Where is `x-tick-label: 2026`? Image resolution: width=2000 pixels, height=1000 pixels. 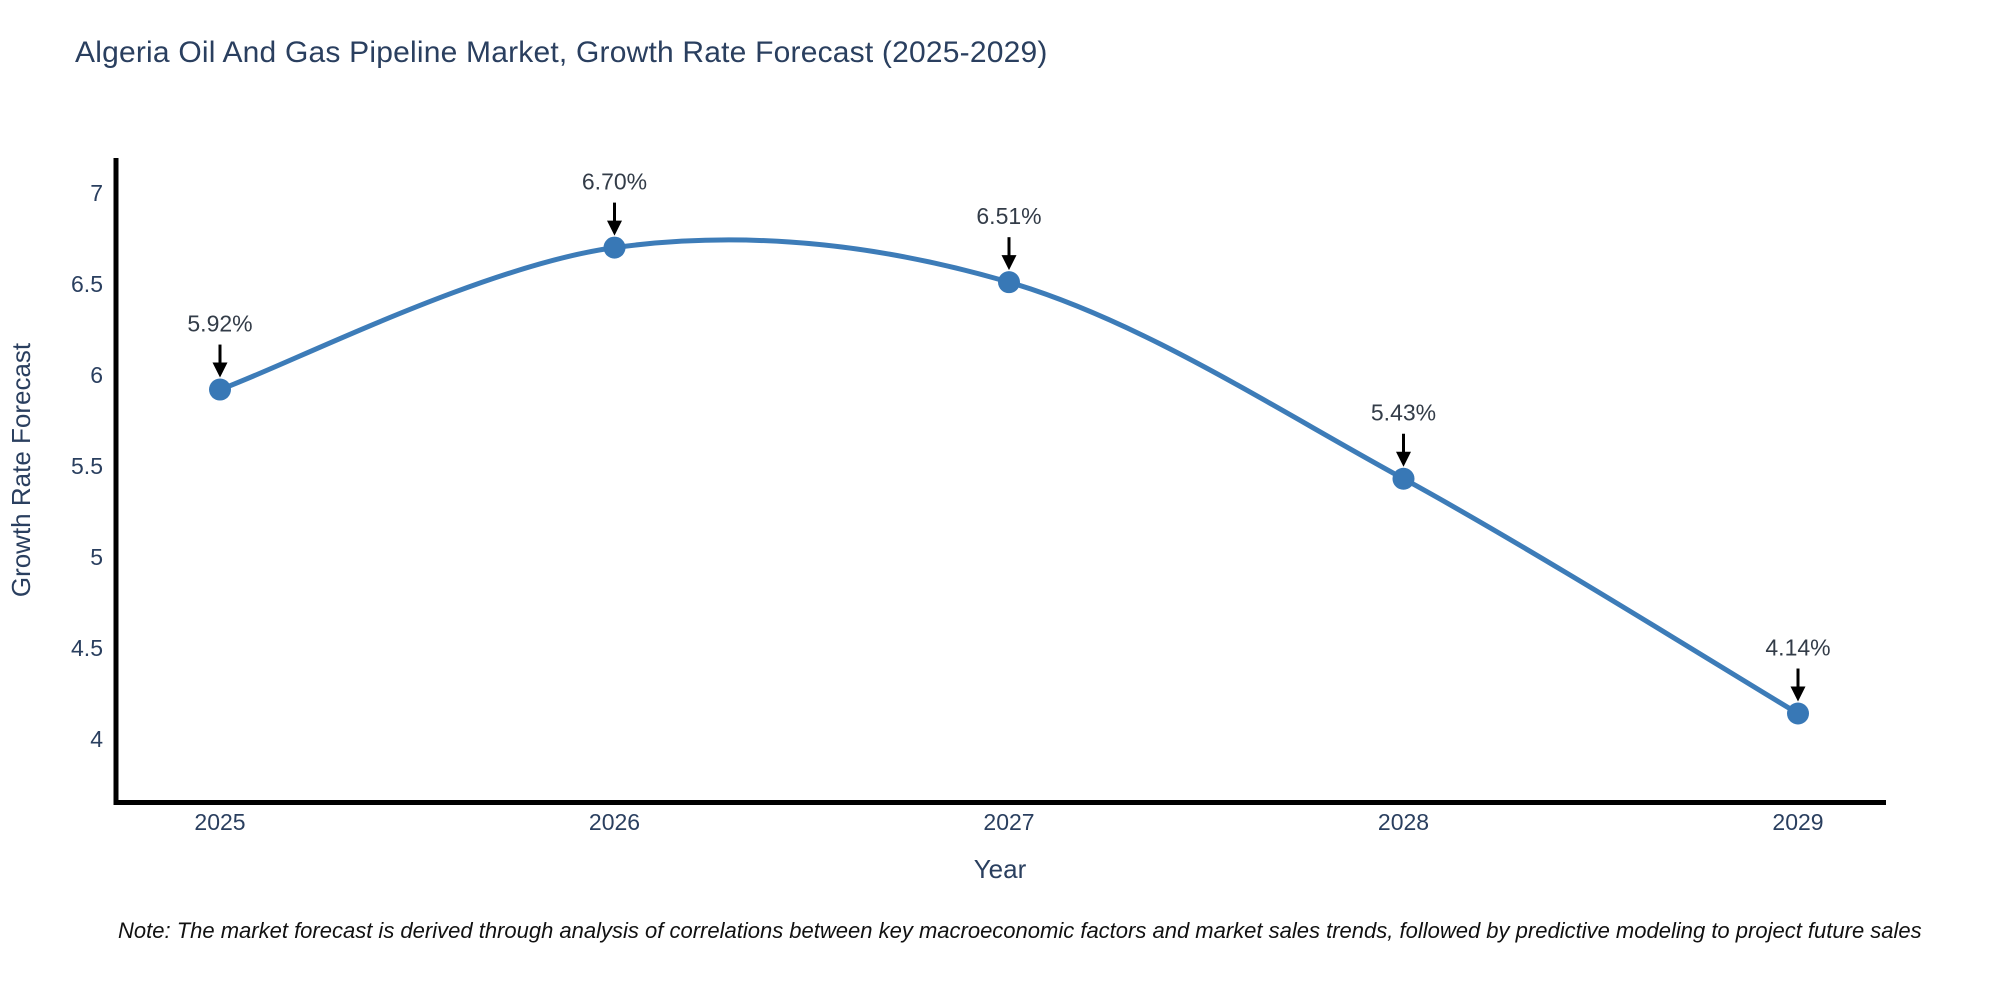
x-tick-label: 2026 is located at coordinates (614, 822).